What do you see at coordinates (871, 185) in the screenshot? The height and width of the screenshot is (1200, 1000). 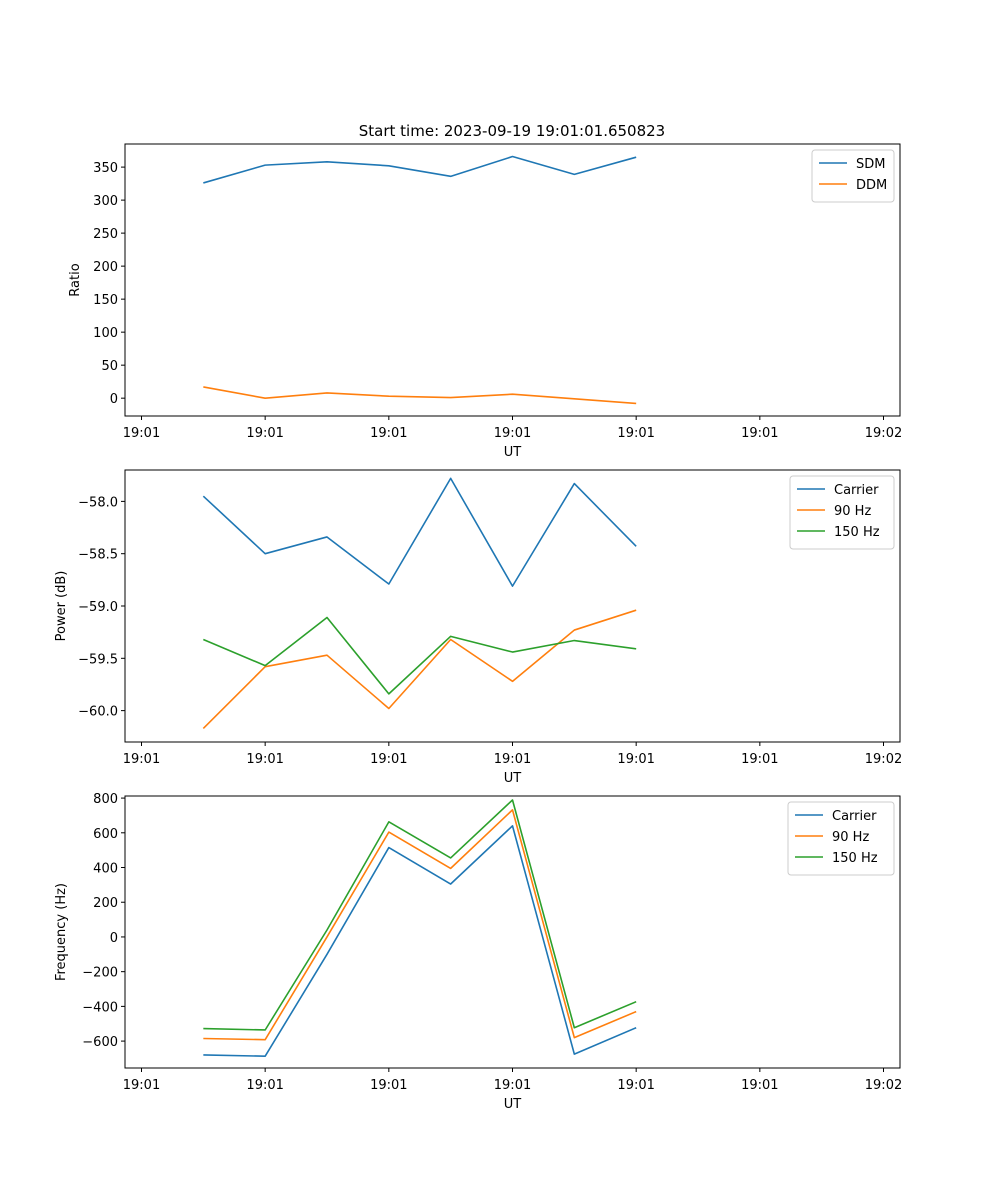 I see `legend-label: DDM` at bounding box center [871, 185].